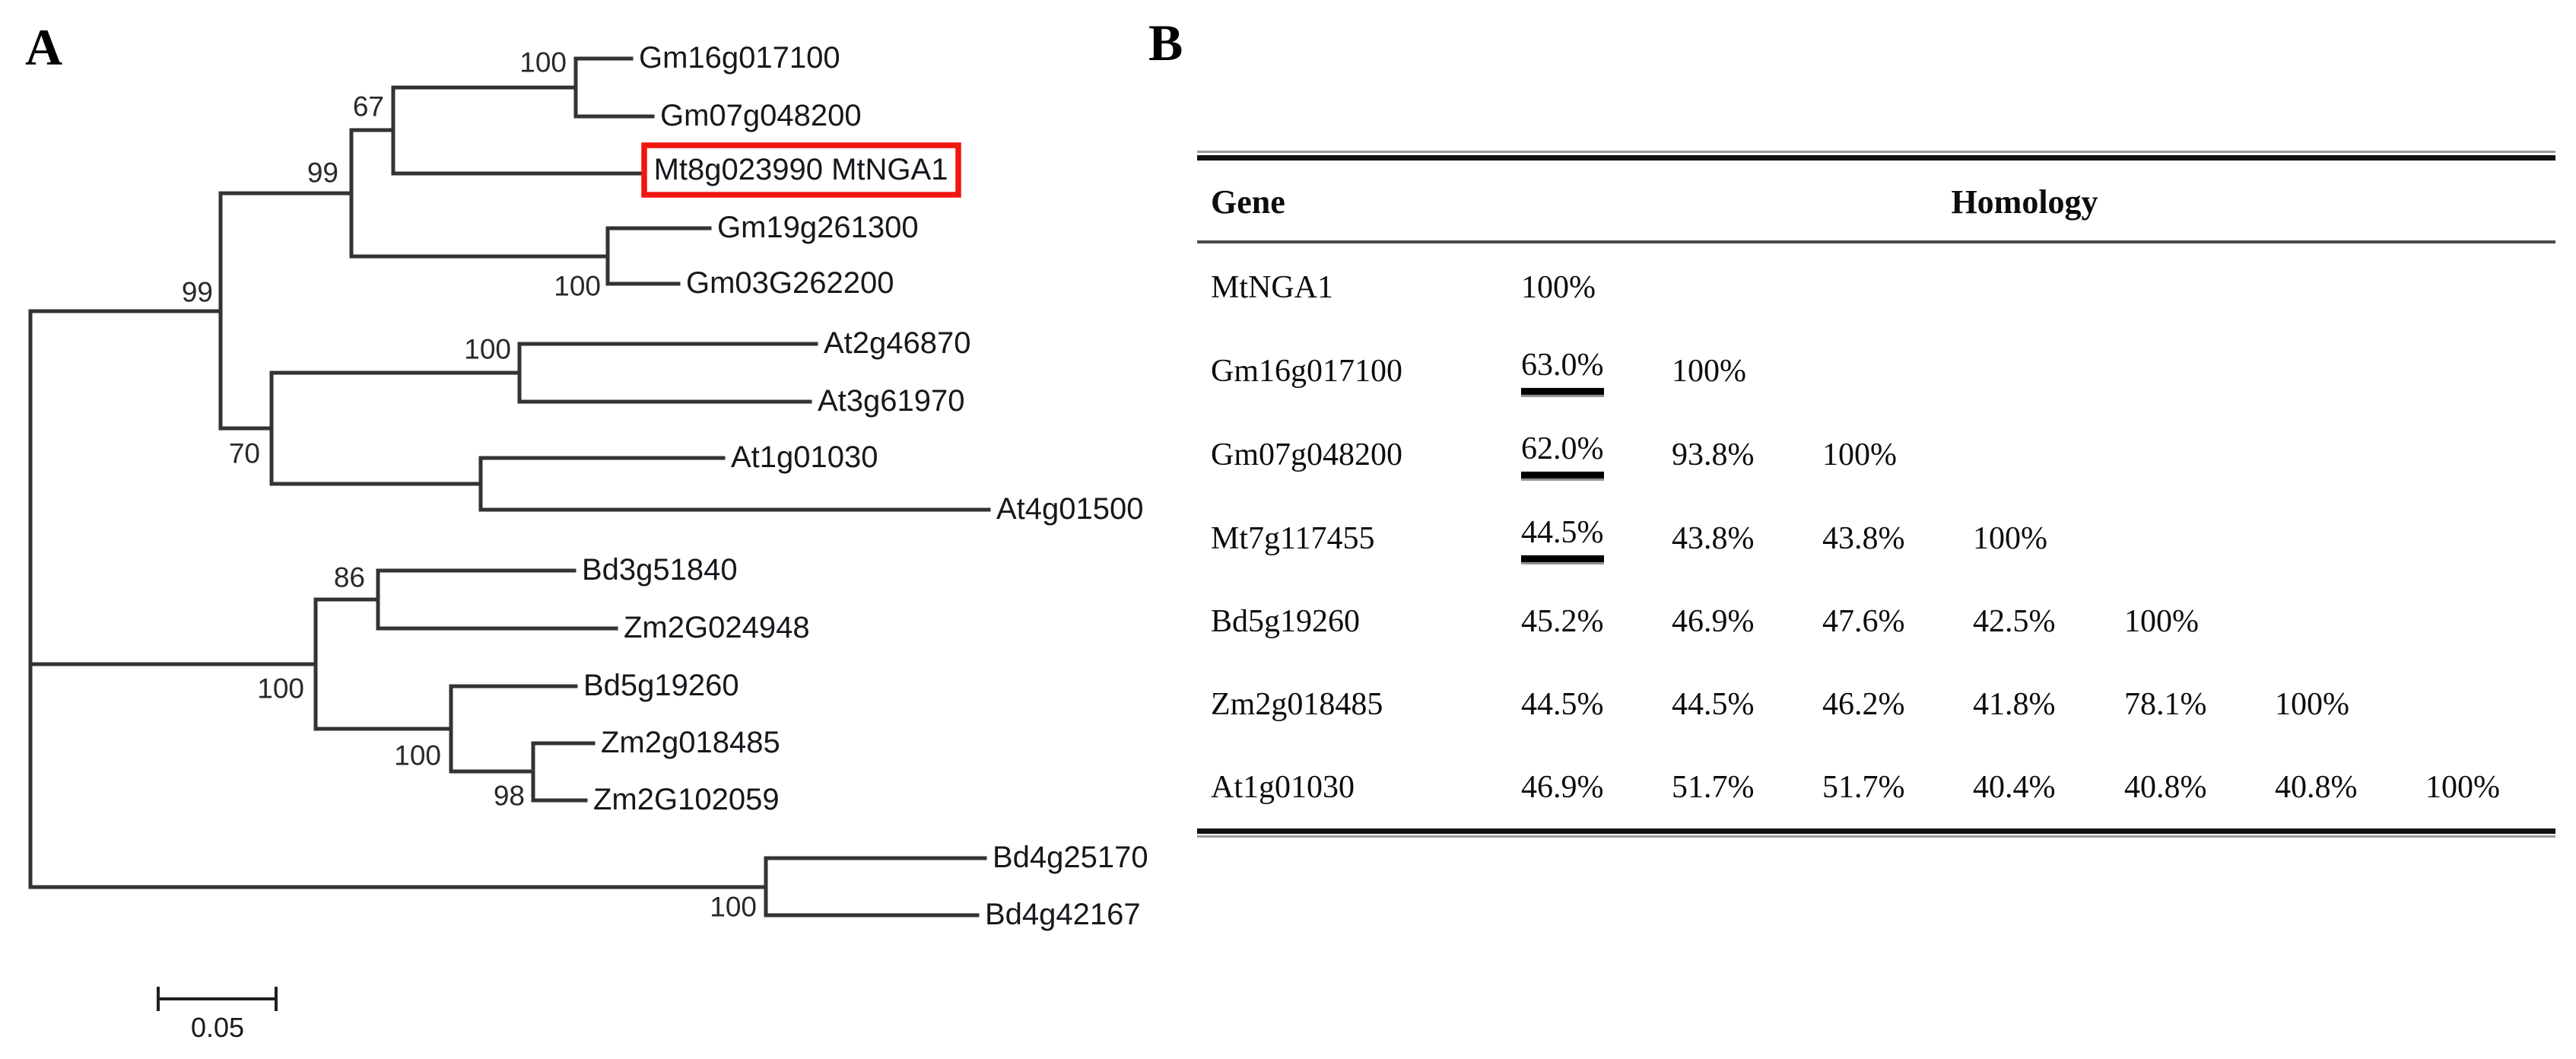  Describe the element at coordinates (717, 628) in the screenshot. I see `taxon-label: Zm2G024948` at that location.